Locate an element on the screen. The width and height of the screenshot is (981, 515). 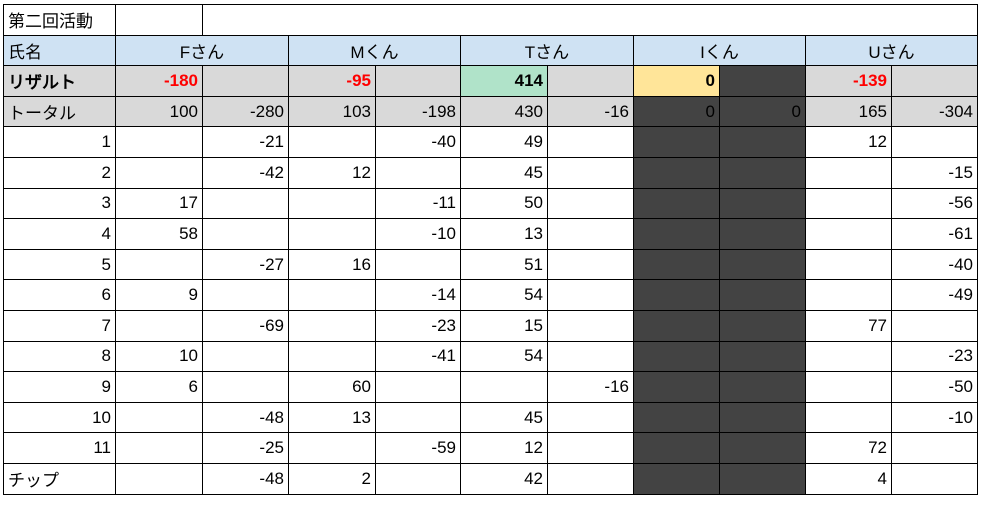
player-name-header: Fさん is located at coordinates (202, 50).